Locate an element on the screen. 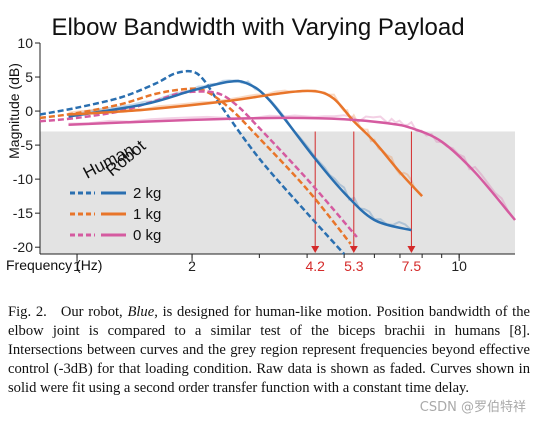  chart-title: Elbow Bandwidth with Varying Payload is located at coordinates (257, 27).